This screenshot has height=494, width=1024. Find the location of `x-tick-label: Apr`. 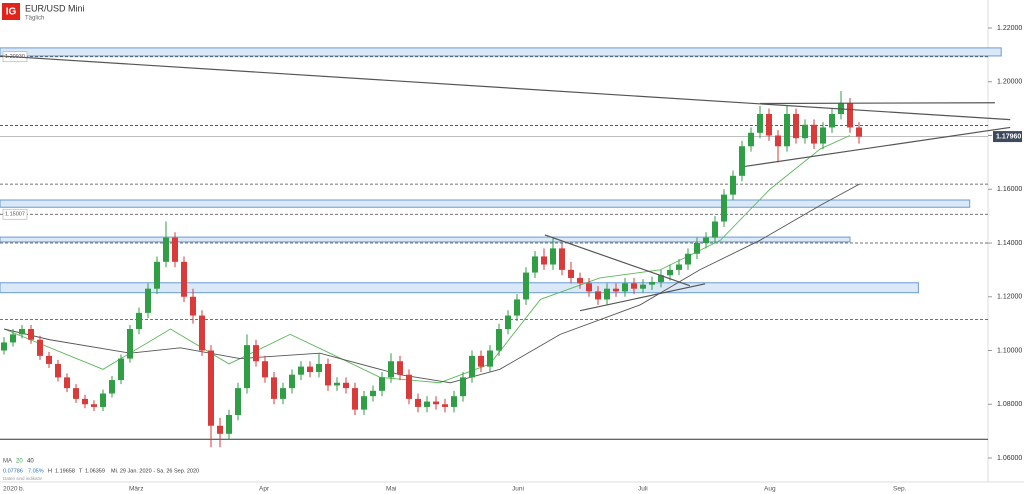

x-tick-label: Apr is located at coordinates (264, 489).